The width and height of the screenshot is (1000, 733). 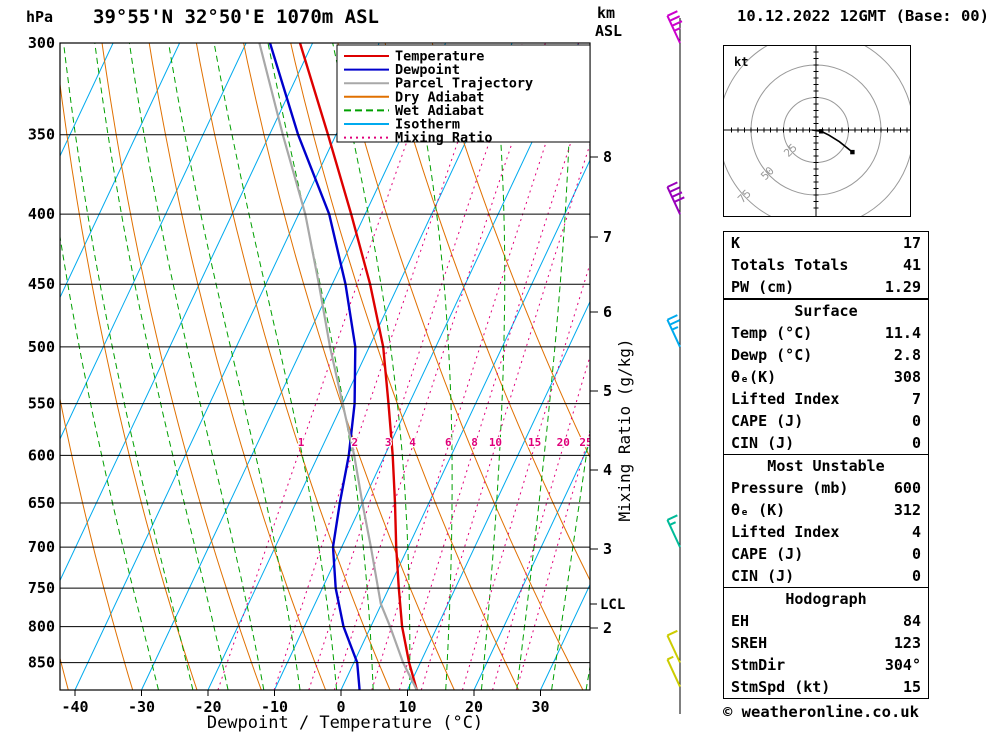 I want to click on svg-text: 400, so click(x=41, y=214).